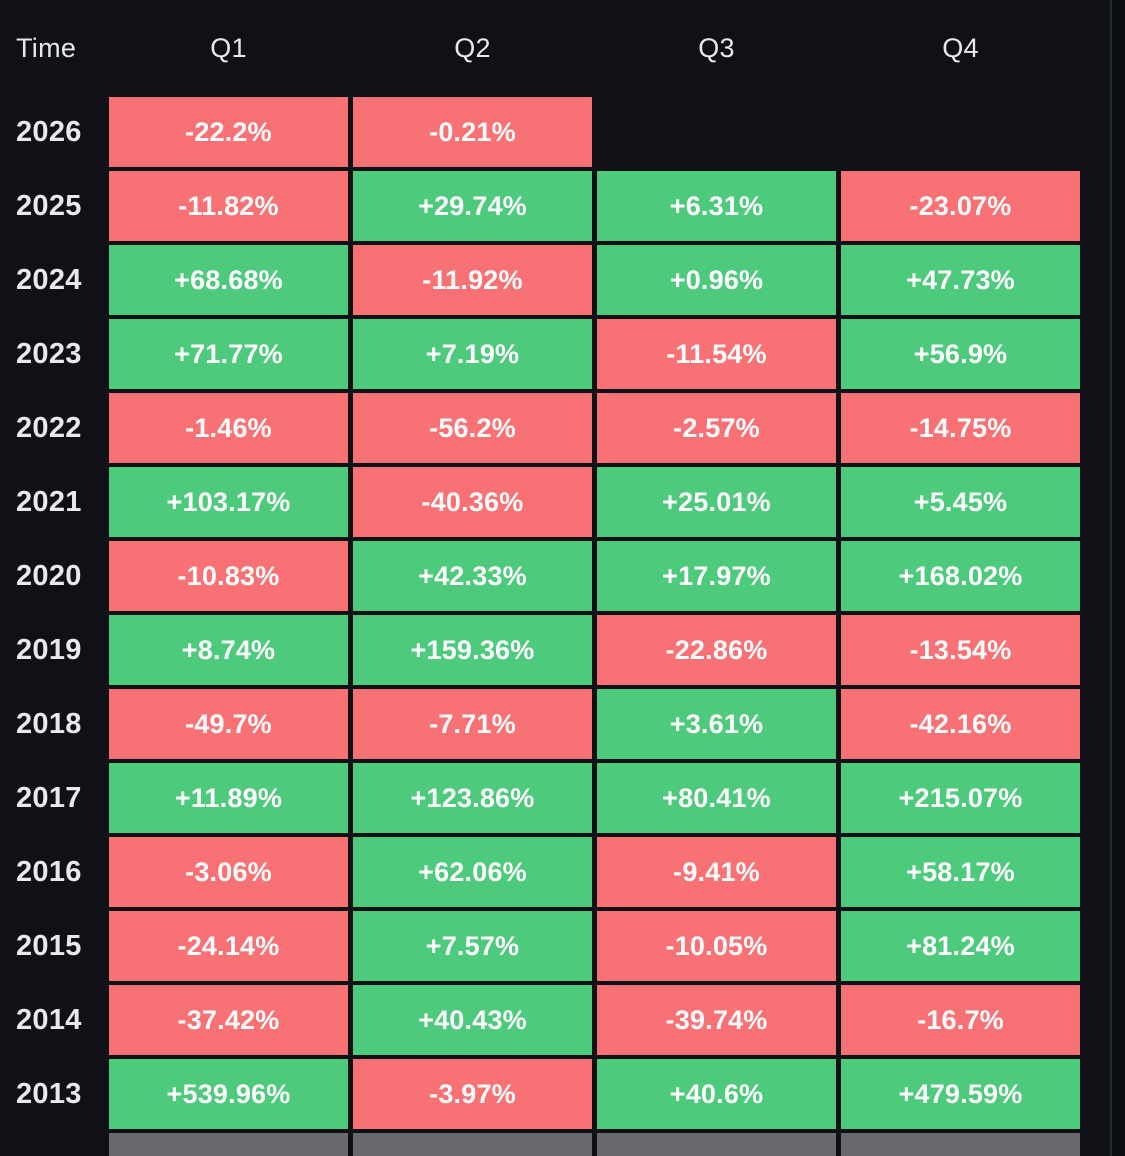  I want to click on return-cell: +62.06%, so click(472, 872).